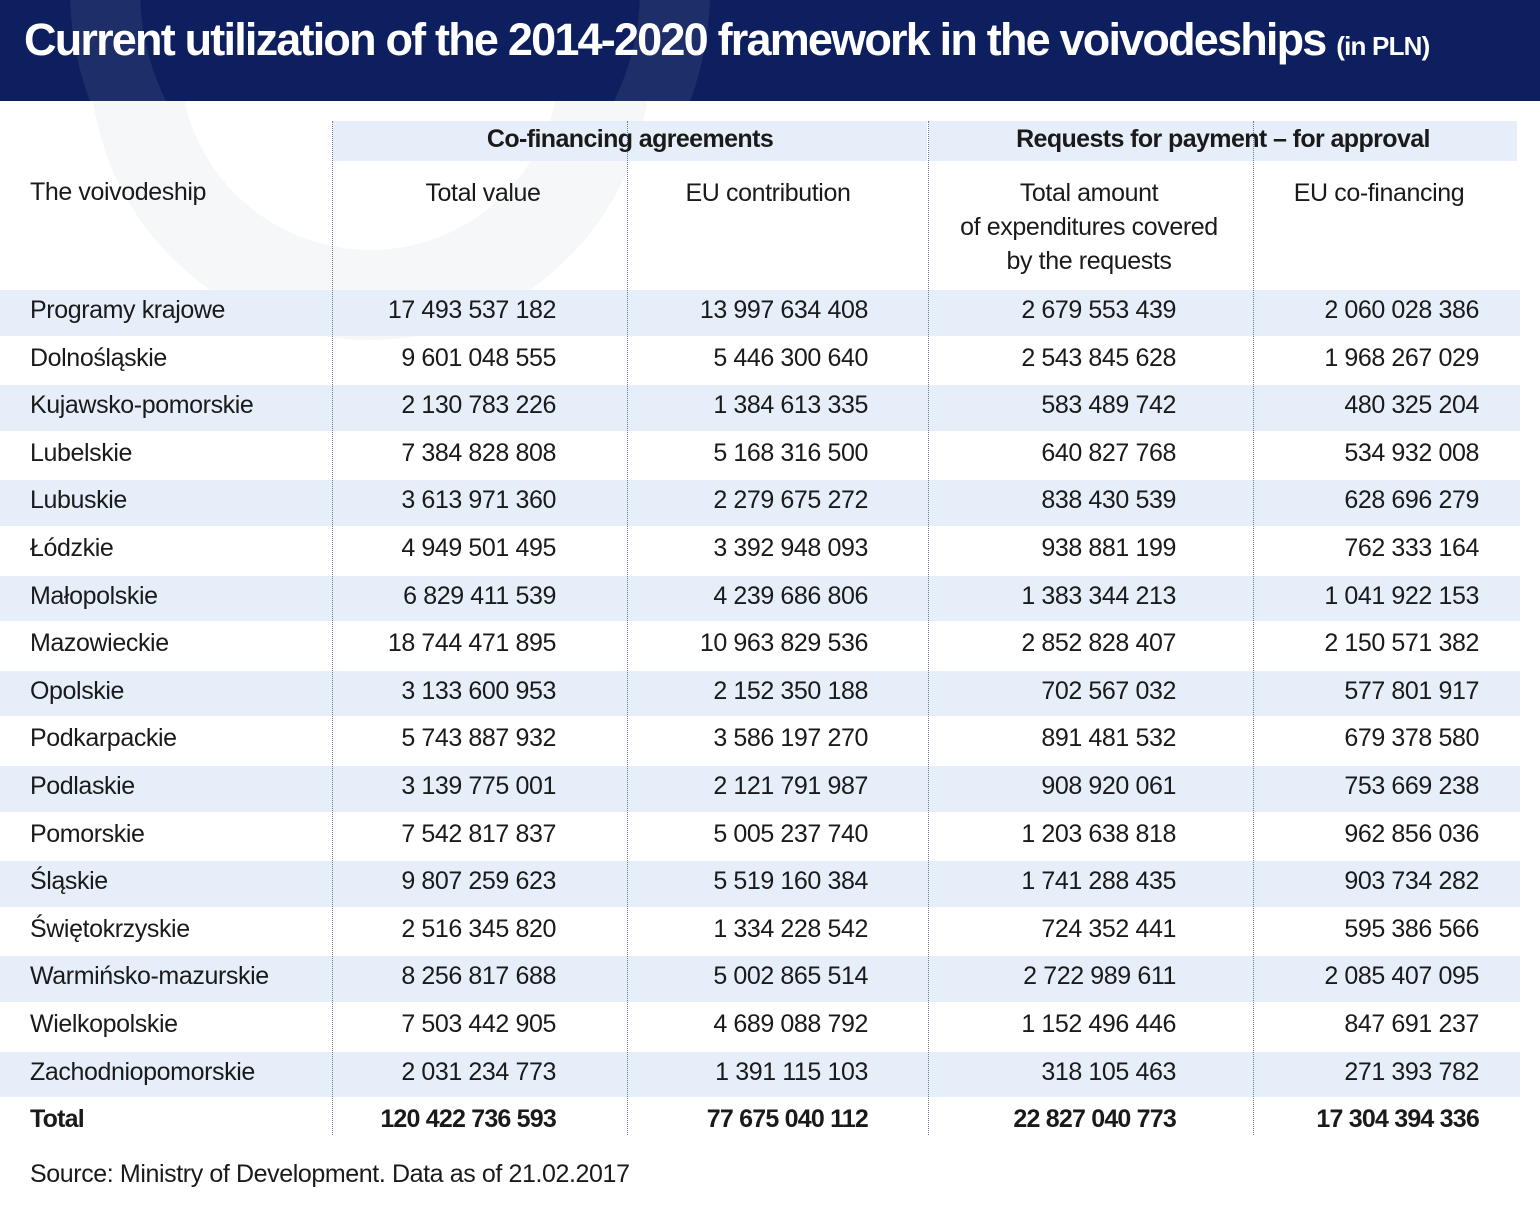  What do you see at coordinates (1411, 1024) in the screenshot?
I see `cell-value: 847 691 237` at bounding box center [1411, 1024].